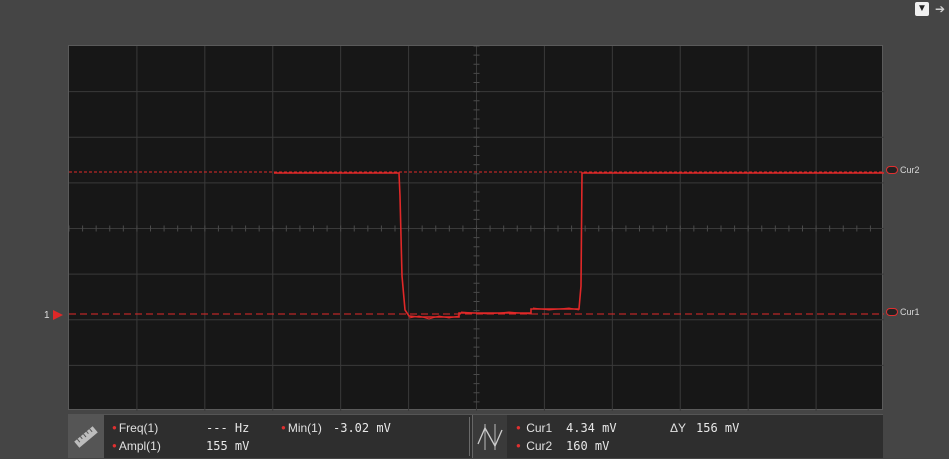 Image resolution: width=949 pixels, height=459 pixels. What do you see at coordinates (136, 446) in the screenshot?
I see `ampl-label: ● Ampl(1)` at bounding box center [136, 446].